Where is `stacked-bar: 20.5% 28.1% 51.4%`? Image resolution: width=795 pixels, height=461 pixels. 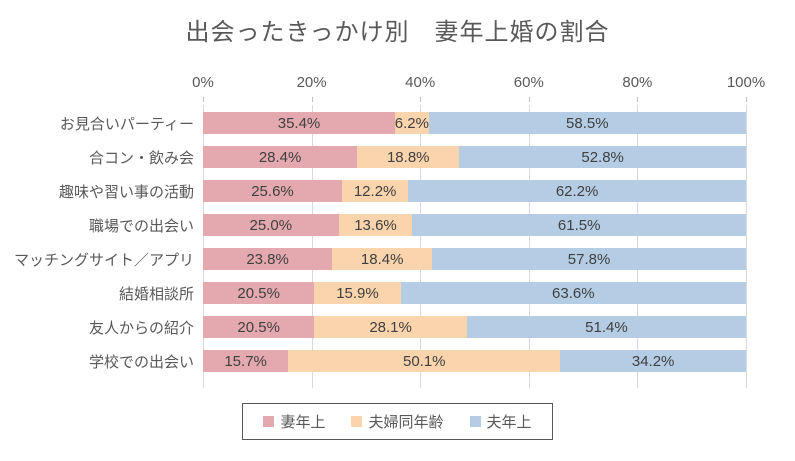
stacked-bar: 20.5% 28.1% 51.4% is located at coordinates (474, 327).